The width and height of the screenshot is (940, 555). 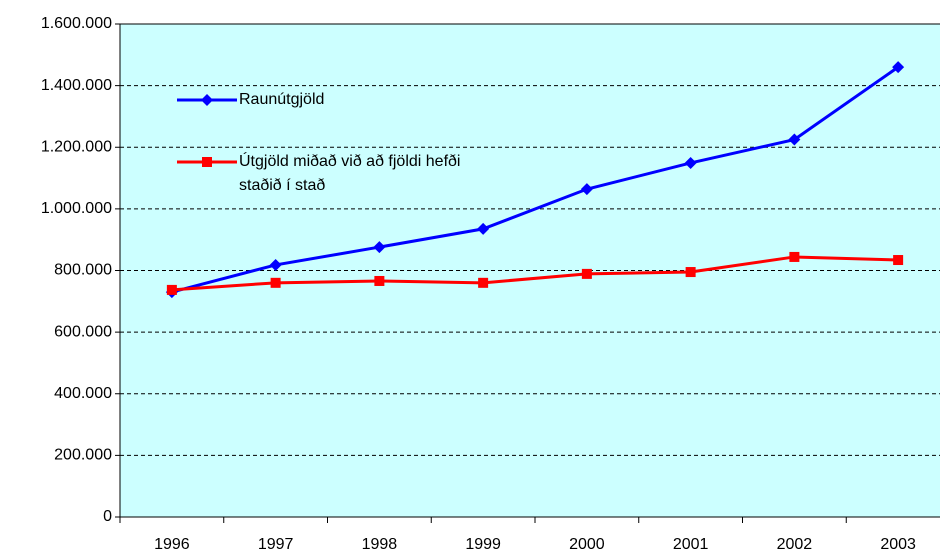 I want to click on y-tick-label: 200.000, so click(x=83, y=455).